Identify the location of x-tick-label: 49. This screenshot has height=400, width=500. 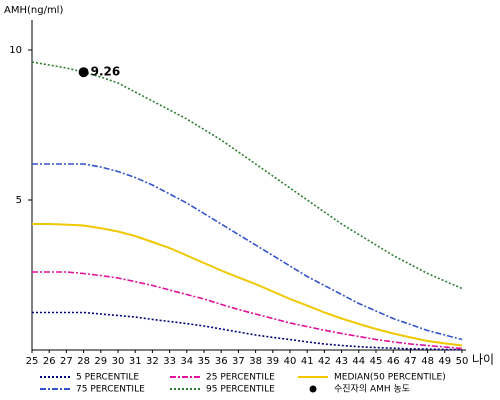
(444, 361).